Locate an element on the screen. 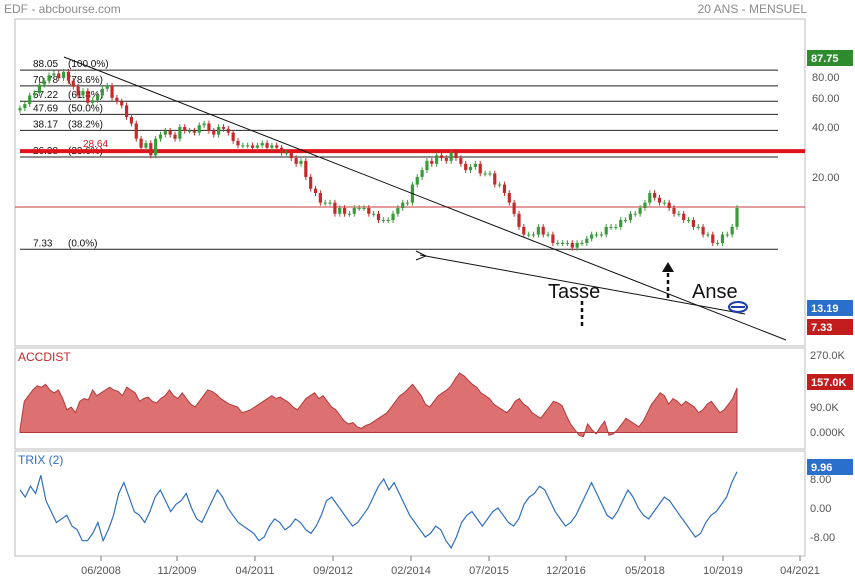 The height and width of the screenshot is (580, 855). price-high-badge: 87.75 is located at coordinates (825, 59).